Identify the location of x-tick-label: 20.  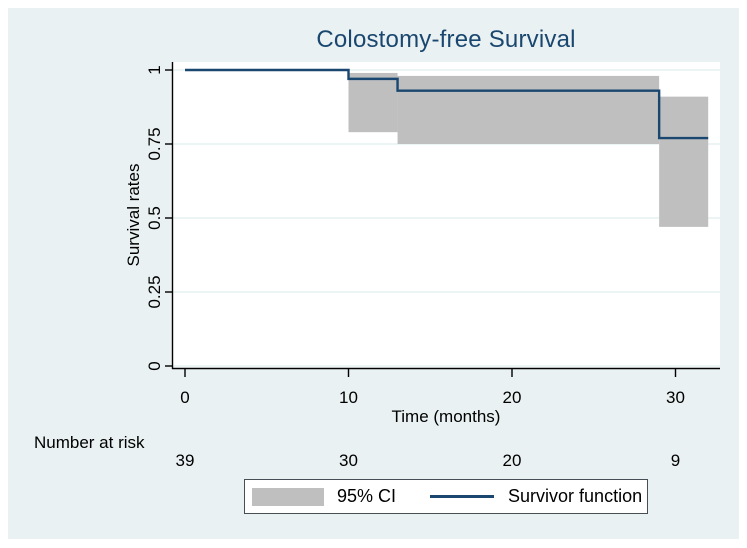
(512, 397).